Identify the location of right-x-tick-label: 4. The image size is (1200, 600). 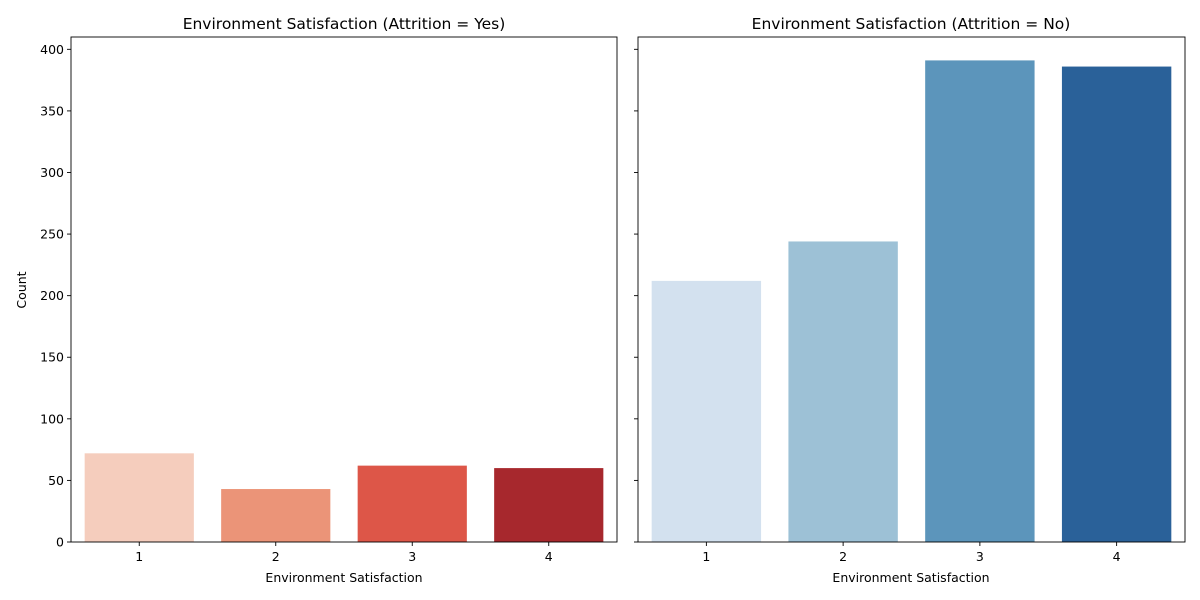
(1117, 556).